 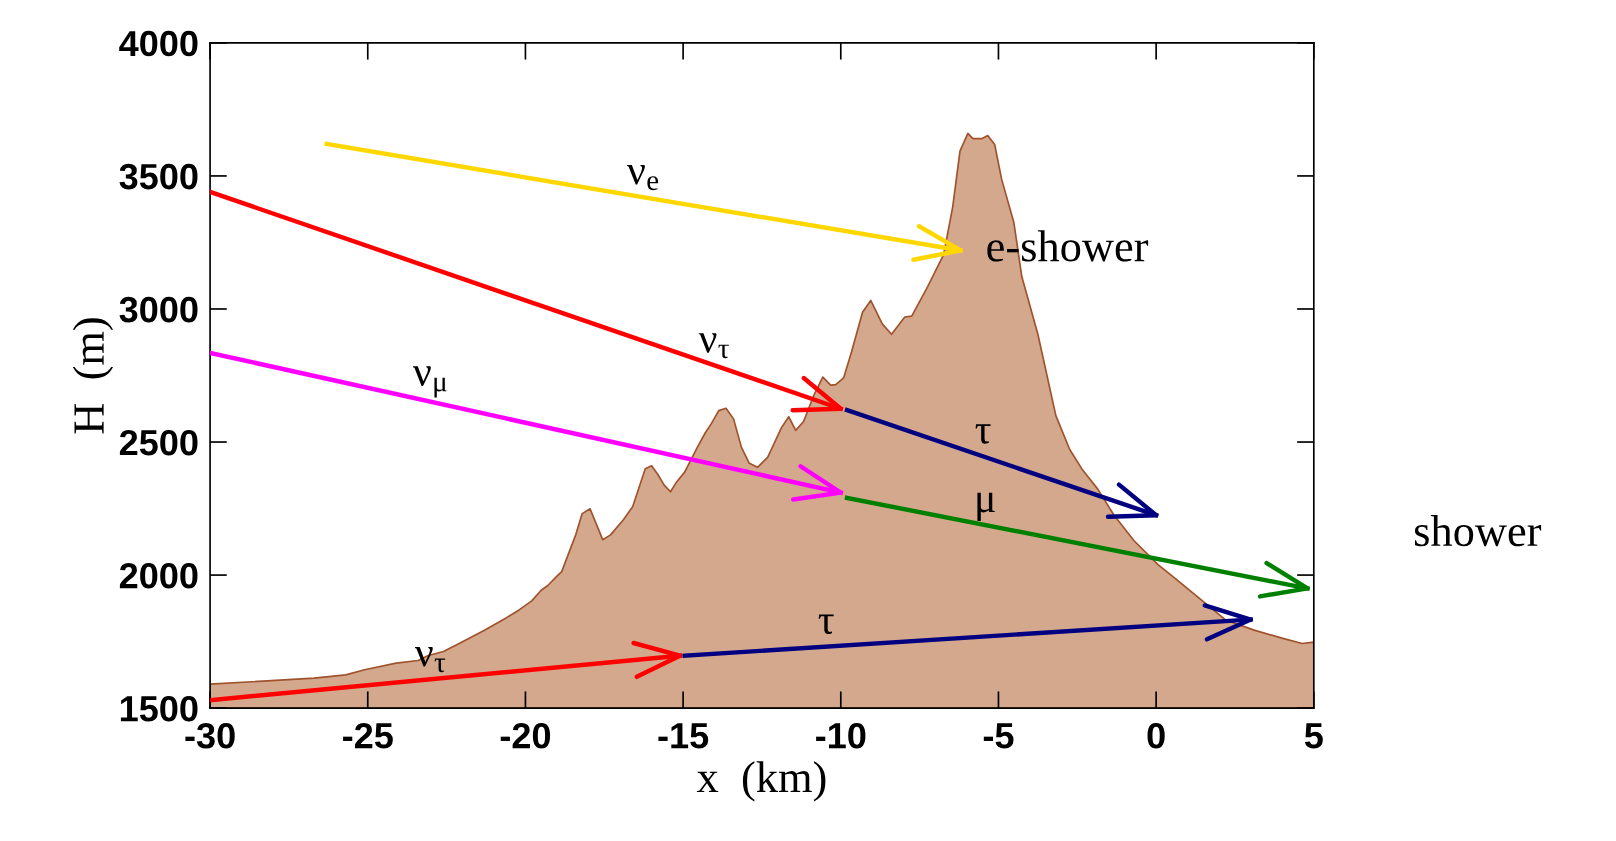 What do you see at coordinates (158, 43) in the screenshot?
I see `y-tick-label: 4000` at bounding box center [158, 43].